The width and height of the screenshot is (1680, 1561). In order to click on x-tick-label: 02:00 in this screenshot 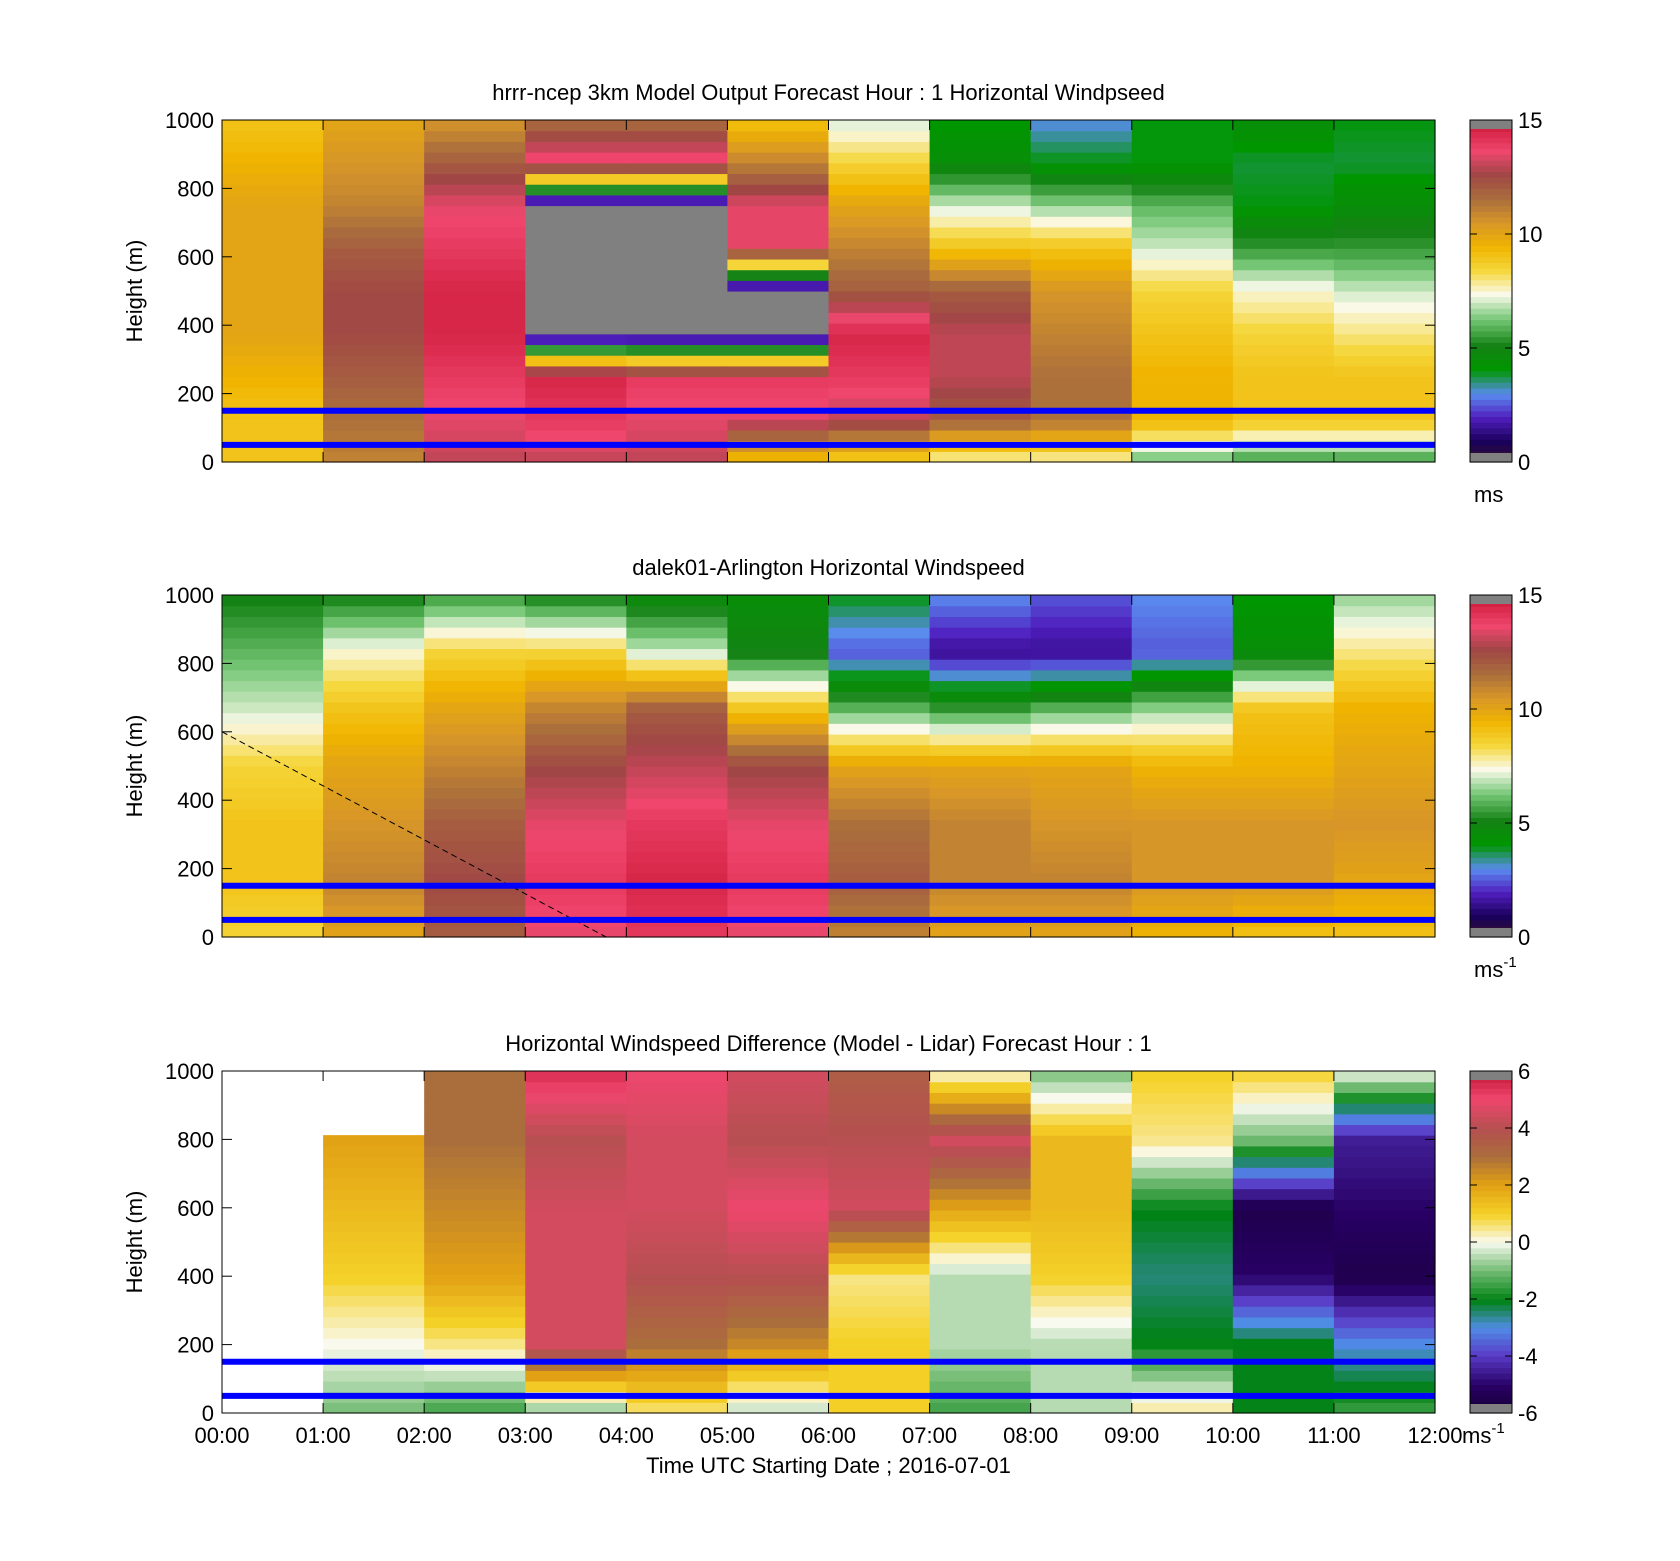, I will do `click(424, 1435)`.